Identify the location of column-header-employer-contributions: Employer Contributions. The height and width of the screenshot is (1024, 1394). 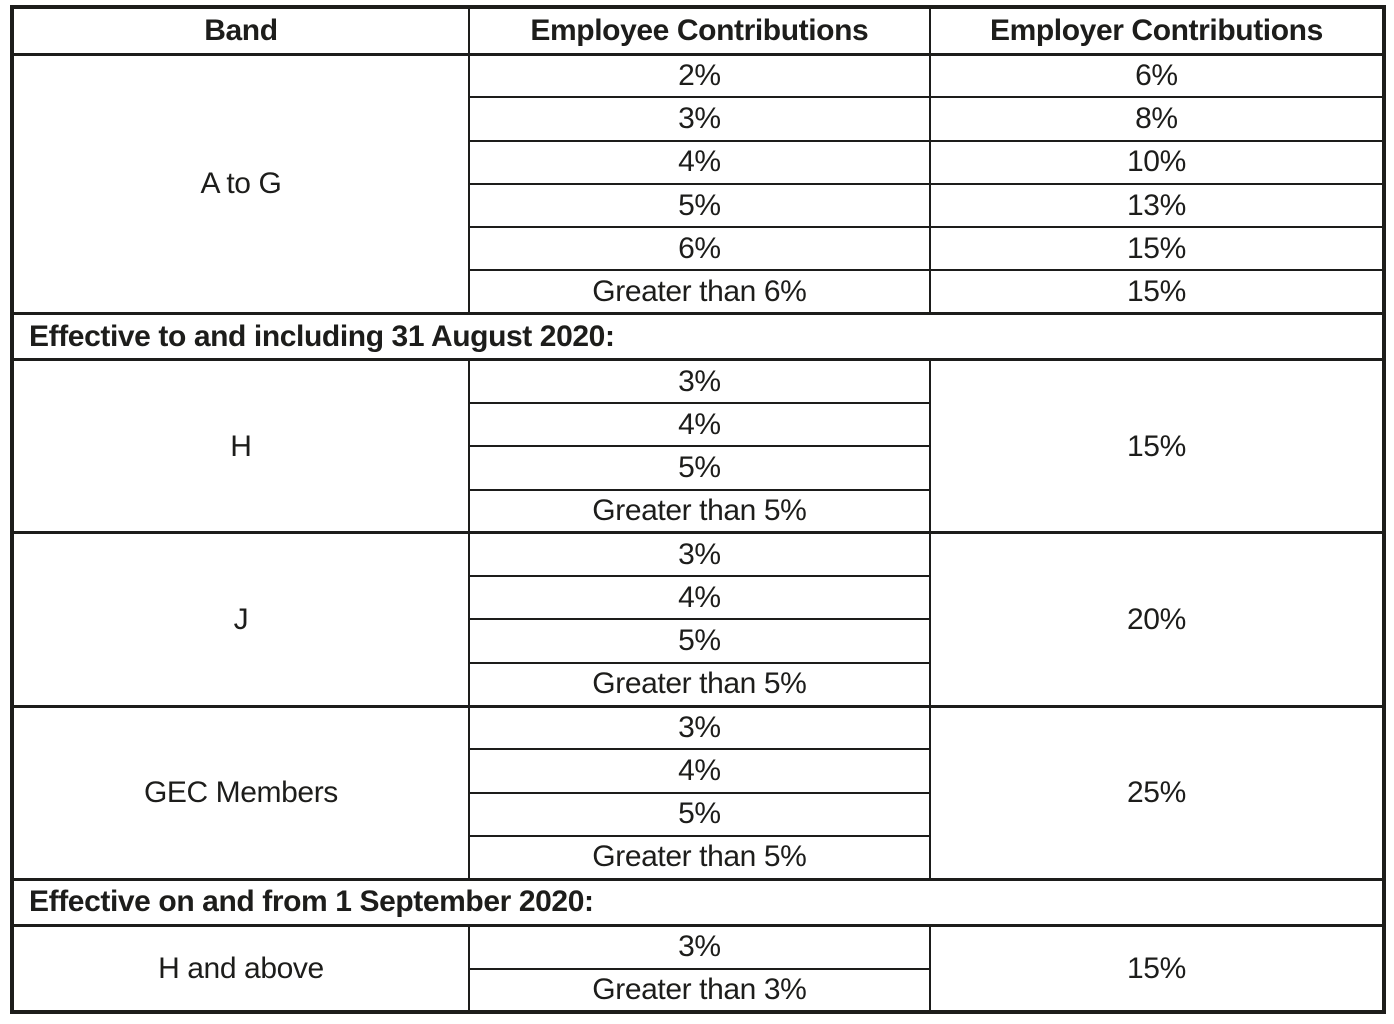
(1157, 31).